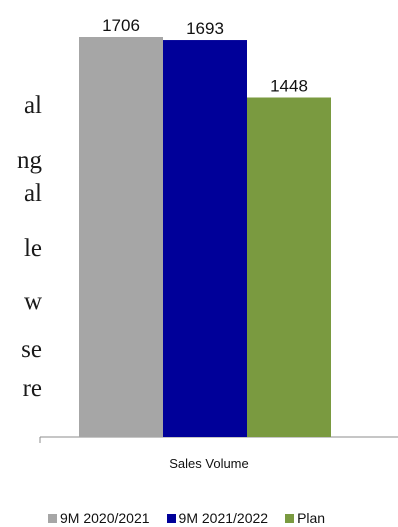  Describe the element at coordinates (205, 28) in the screenshot. I see `data-label: 1693` at that location.